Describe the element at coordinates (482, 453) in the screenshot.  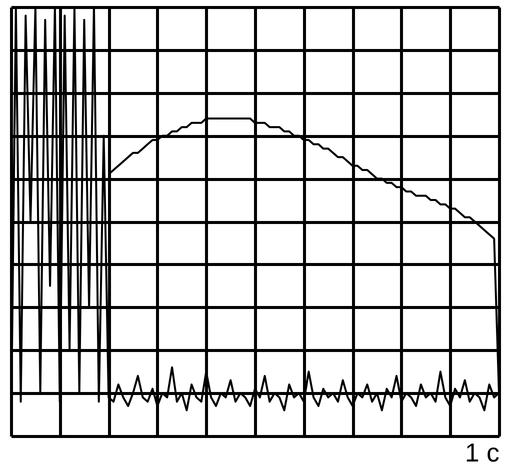
I see `x-axis-title: 1 c` at that location.